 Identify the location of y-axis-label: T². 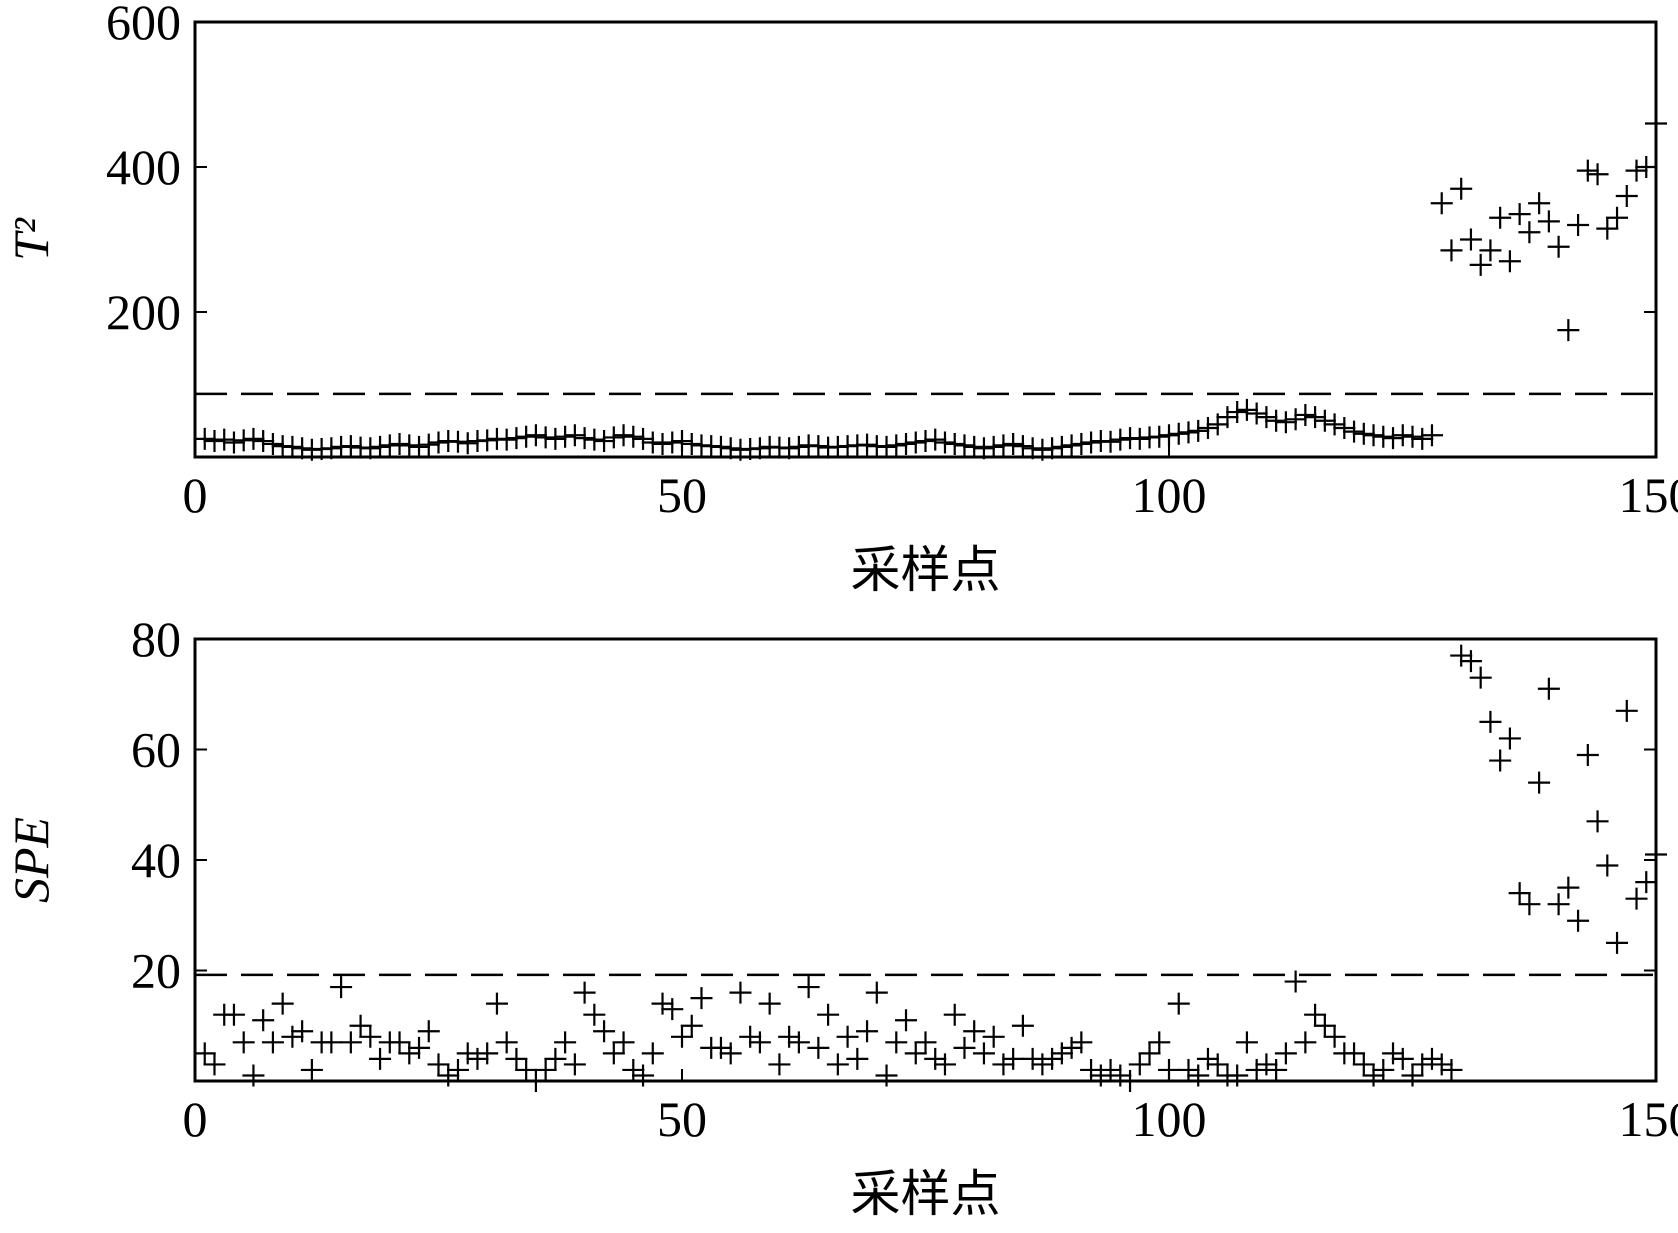
(31, 239).